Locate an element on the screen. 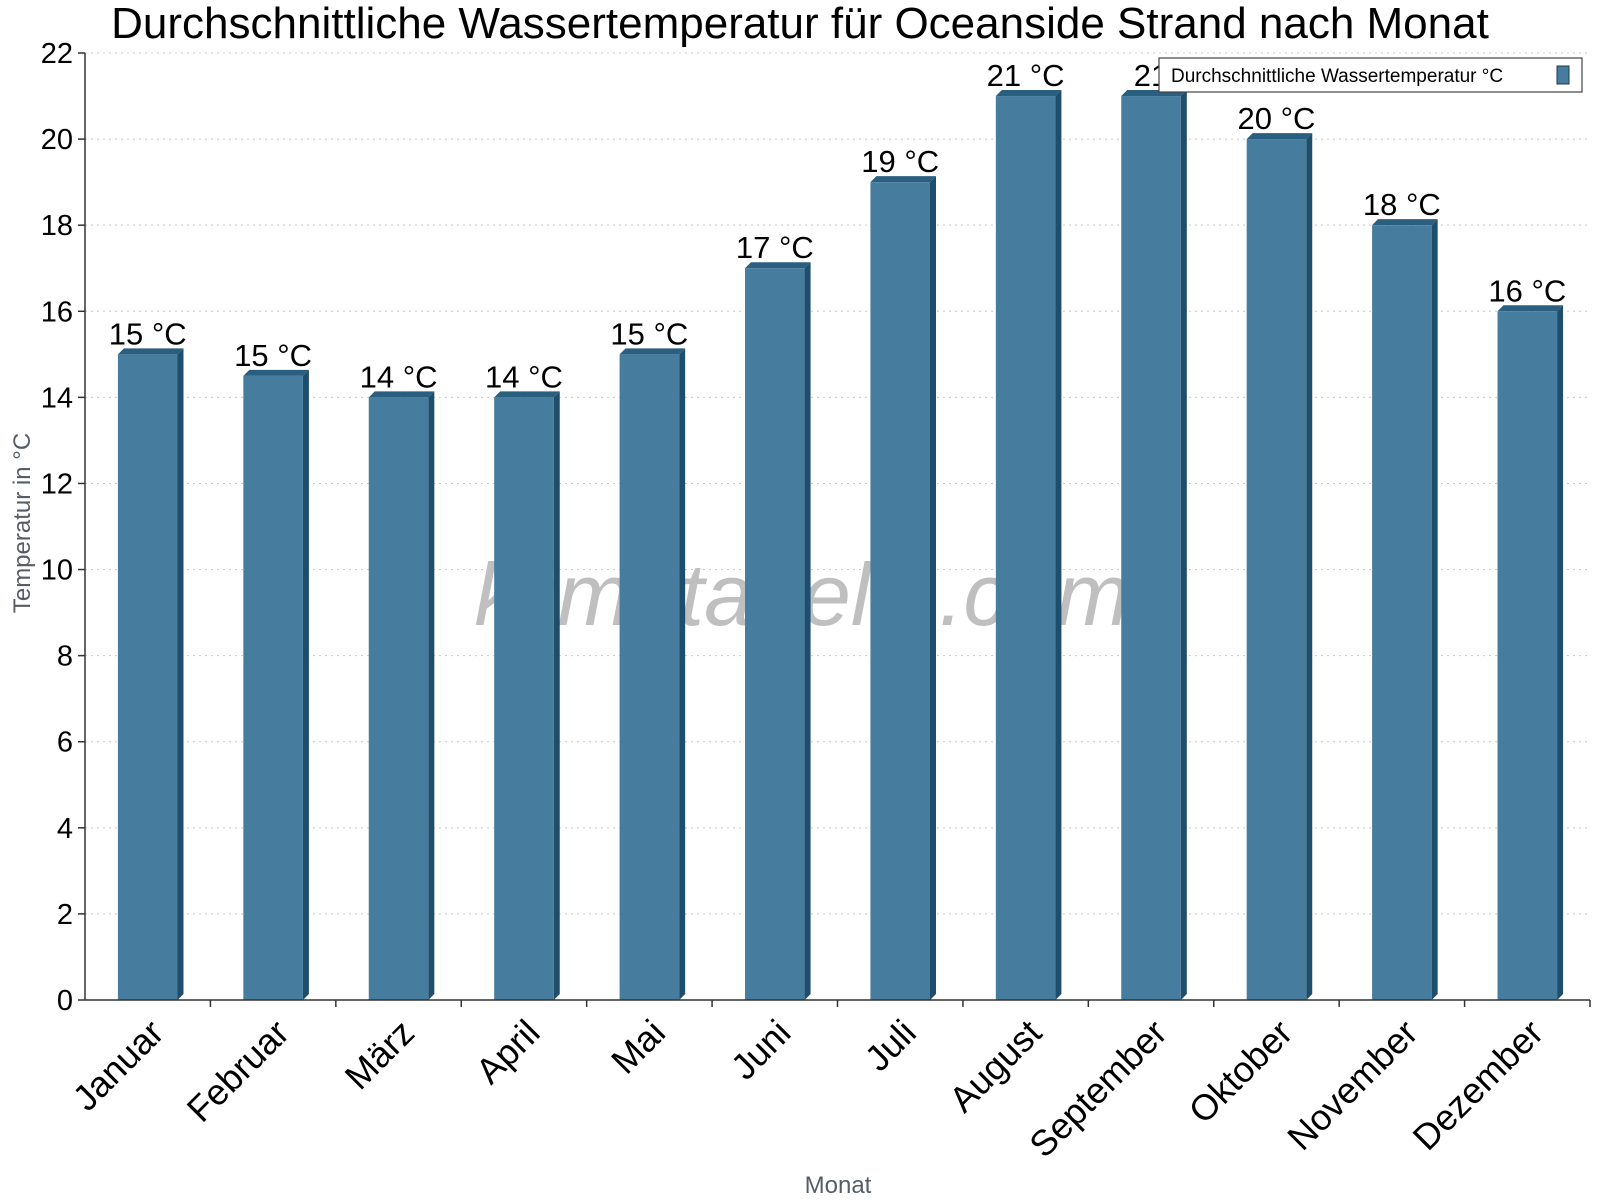  y-tick-label: 0 is located at coordinates (65, 1001).